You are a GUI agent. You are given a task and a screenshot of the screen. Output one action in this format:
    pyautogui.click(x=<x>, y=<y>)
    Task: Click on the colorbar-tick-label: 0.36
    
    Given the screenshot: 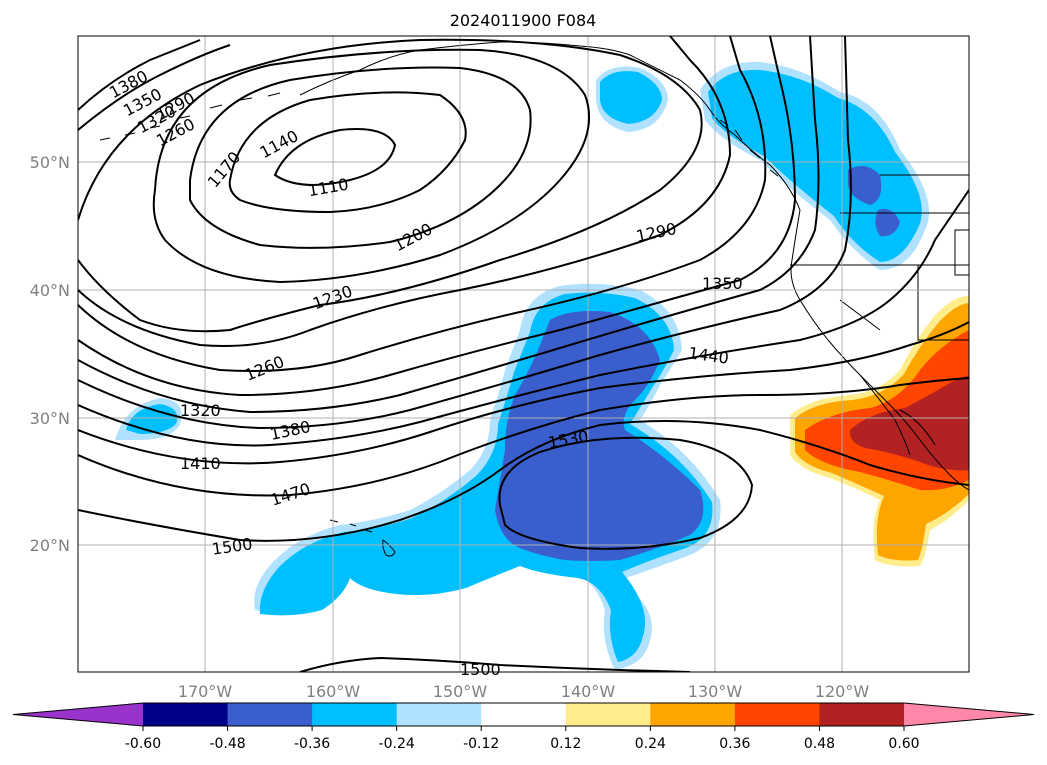 What is the action you would take?
    pyautogui.click(x=734, y=744)
    